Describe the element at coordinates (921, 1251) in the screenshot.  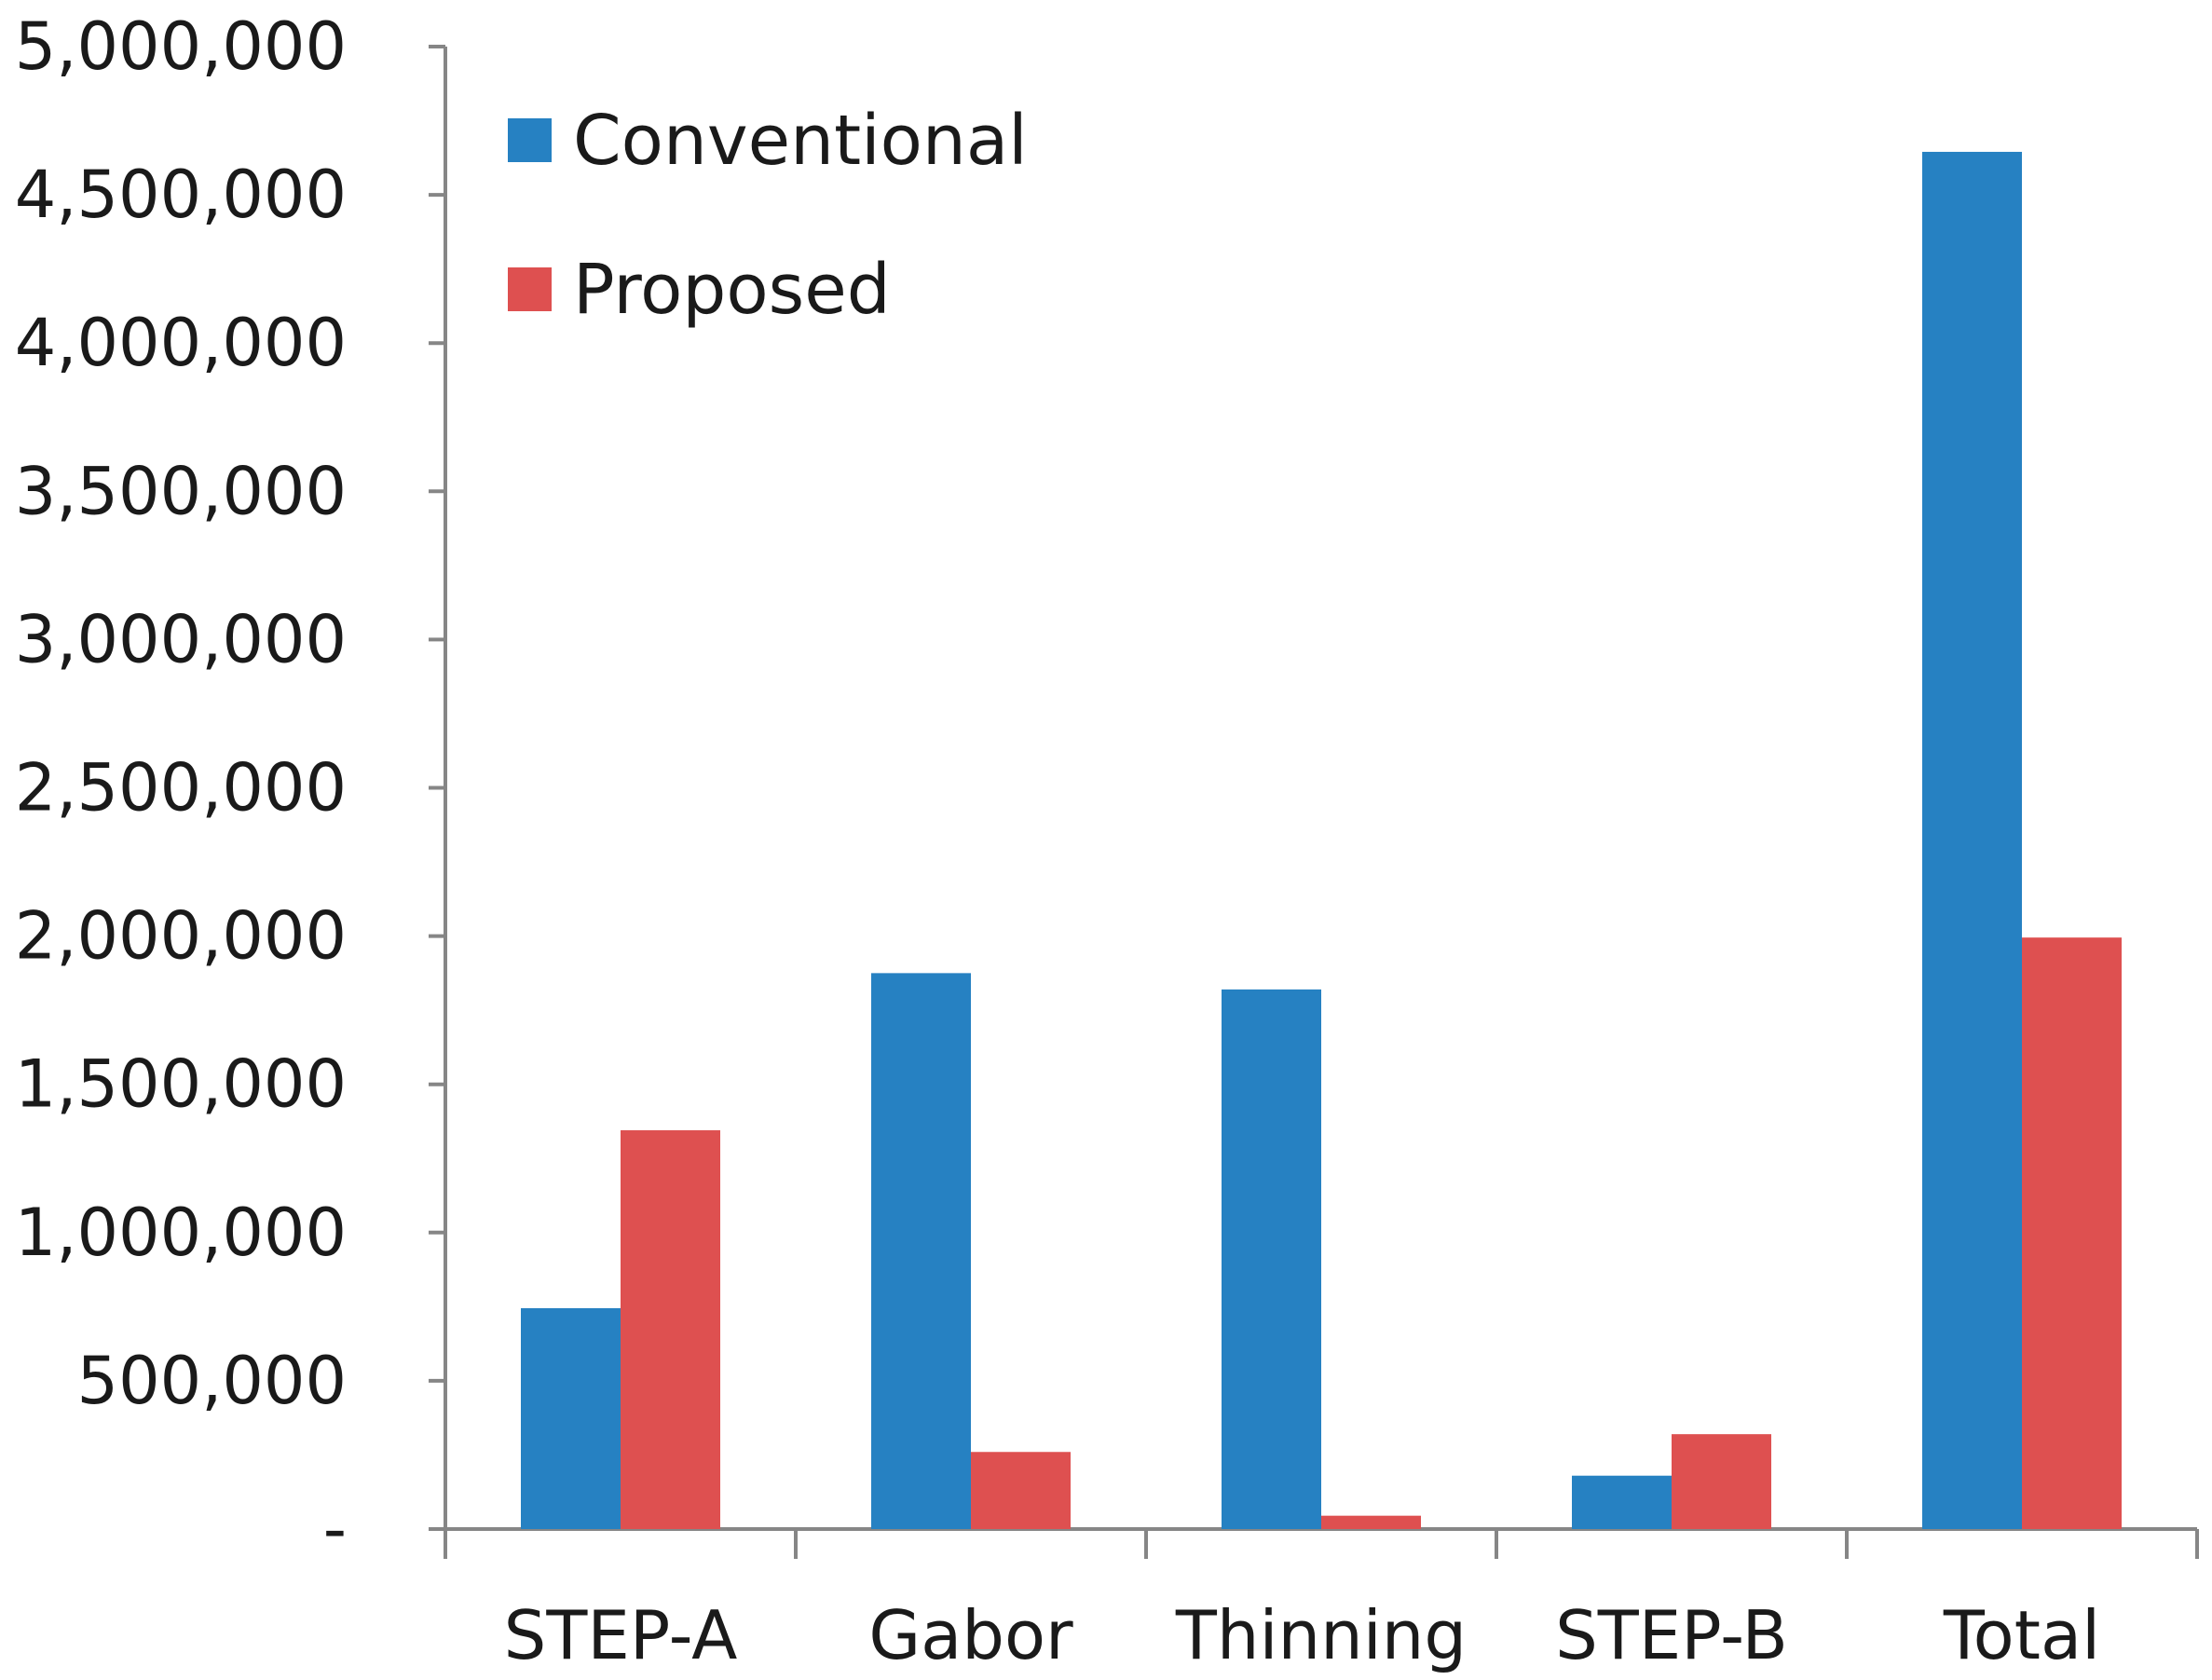
I see `bar-conventional-gabor` at that location.